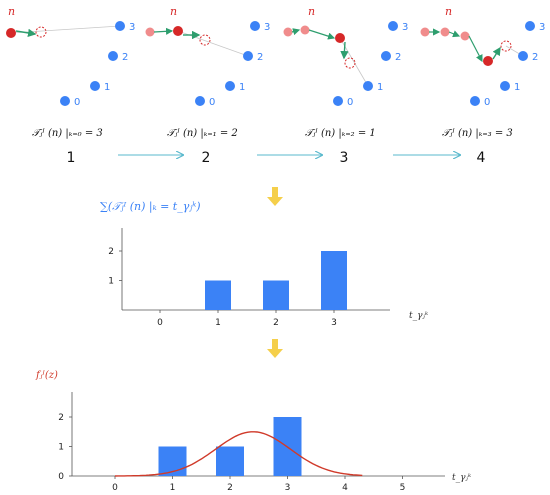 This screenshot has height=495, width=550. What do you see at coordinates (150, 207) in the screenshot?
I see `y-axis-label: ∑(𝒯ⱼᴵ (n) |ₖ = t_γⱼᵏ)` at bounding box center [150, 207].